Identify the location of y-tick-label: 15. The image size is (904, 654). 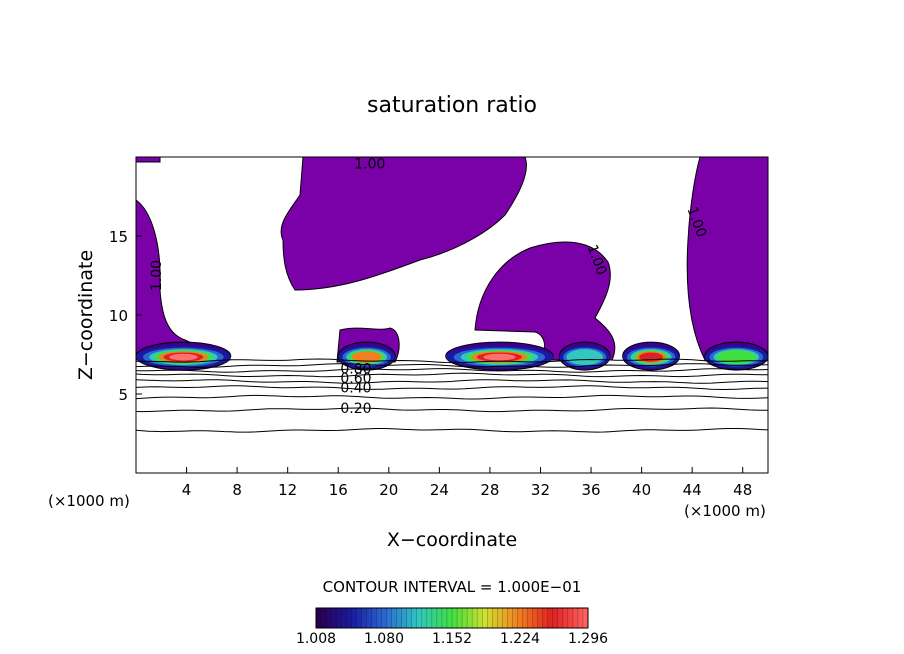
(118, 237).